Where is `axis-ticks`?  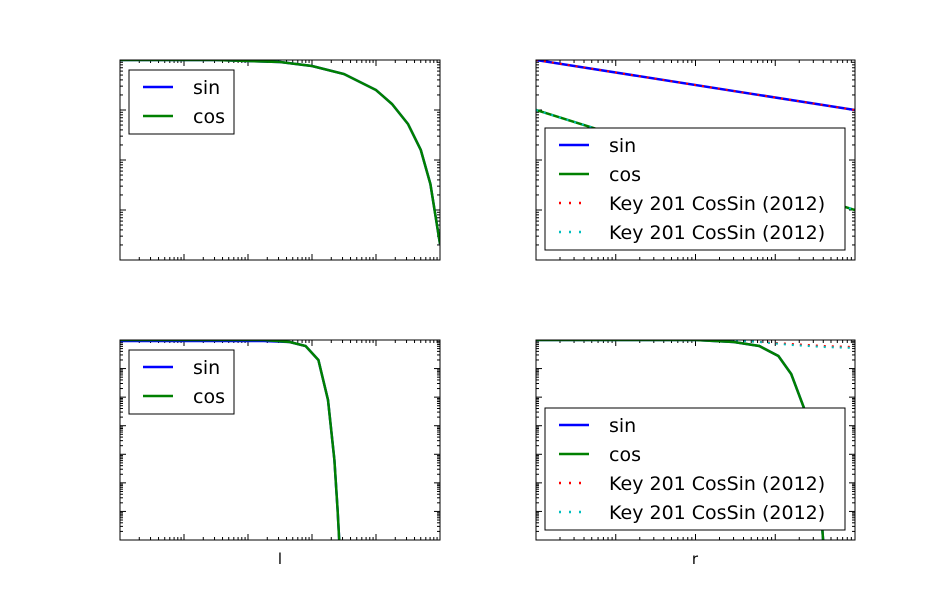 axis-ticks is located at coordinates (695, 440).